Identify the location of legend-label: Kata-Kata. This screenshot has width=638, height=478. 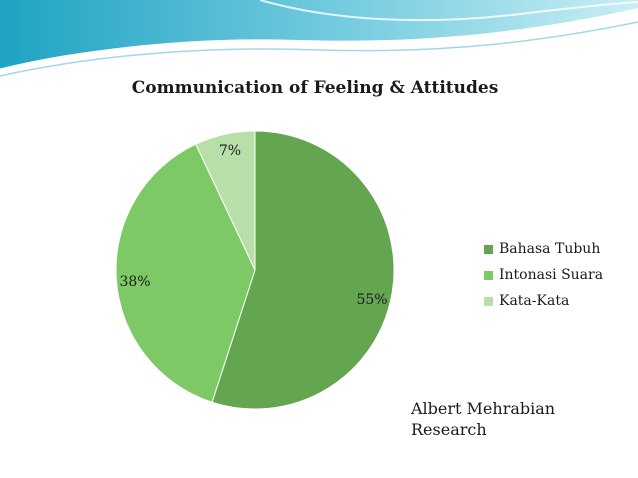
(534, 301).